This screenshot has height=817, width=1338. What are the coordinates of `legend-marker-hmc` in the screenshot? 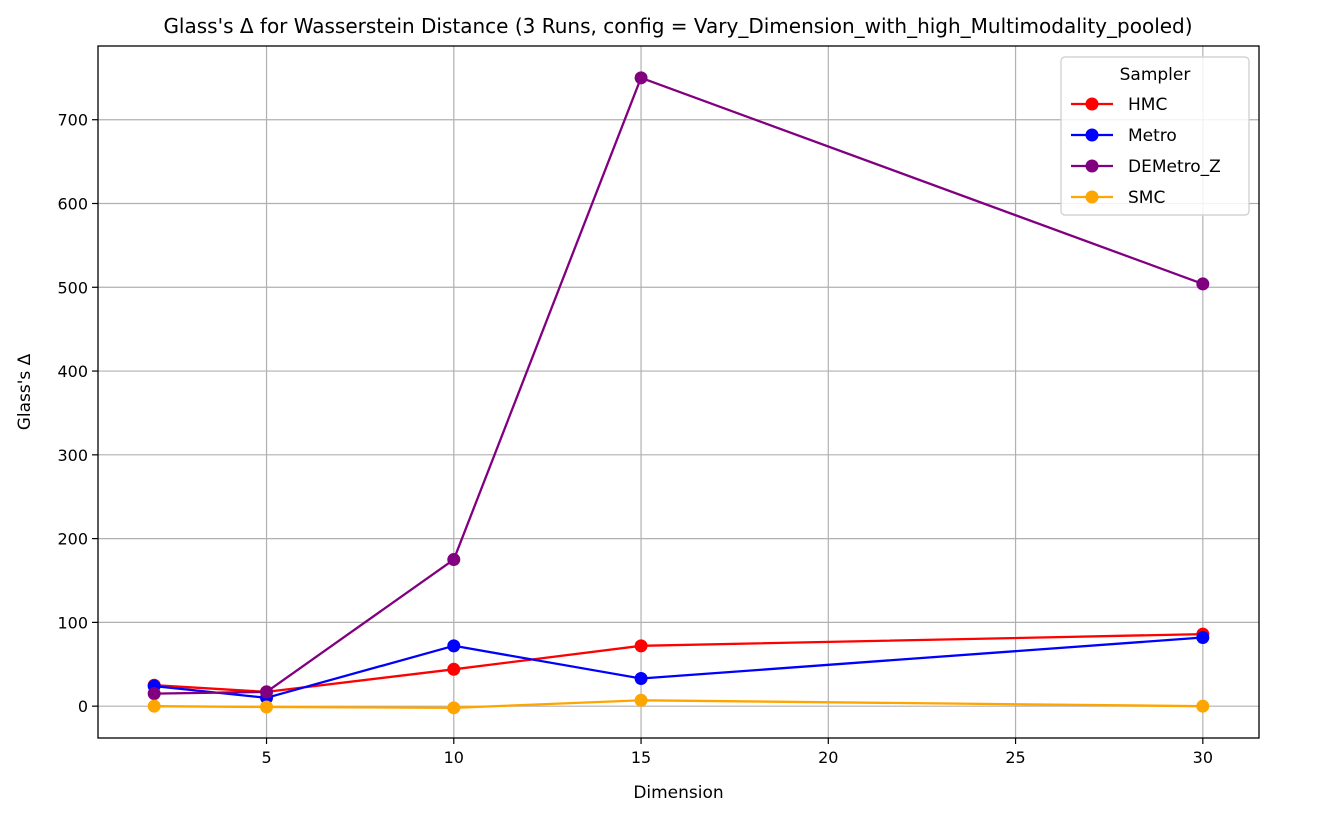 It's located at (1092, 104).